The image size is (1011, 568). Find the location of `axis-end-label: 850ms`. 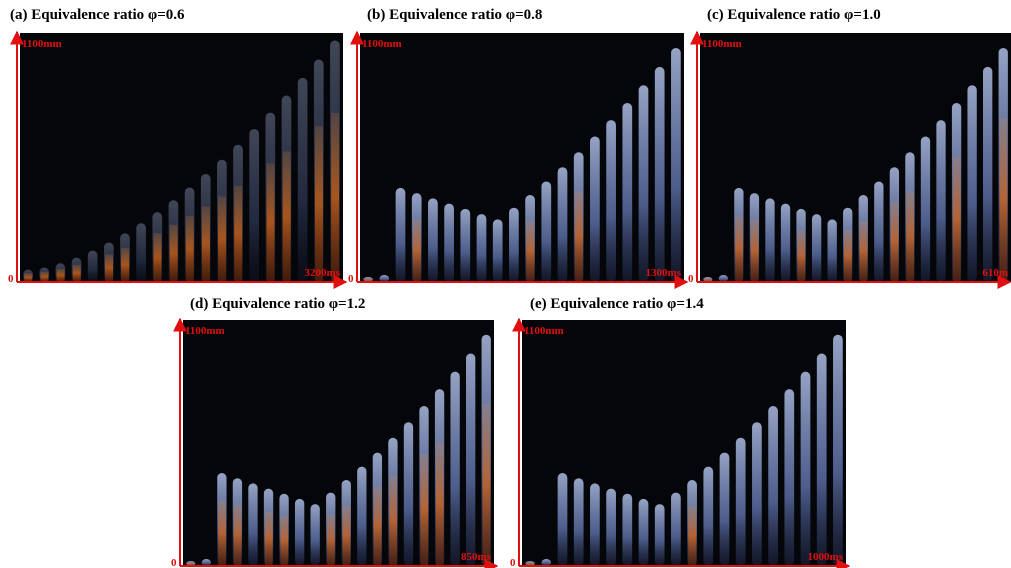

axis-end-label: 850ms is located at coordinates (476, 557).